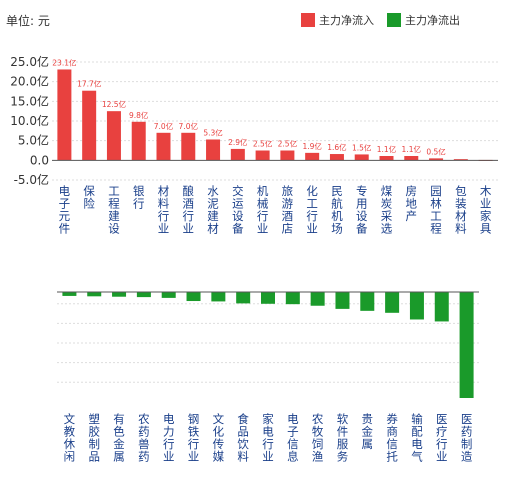 This screenshot has height=483, width=516. Describe the element at coordinates (417, 438) in the screenshot. I see `outflow-category-label: 输配电气` at that location.